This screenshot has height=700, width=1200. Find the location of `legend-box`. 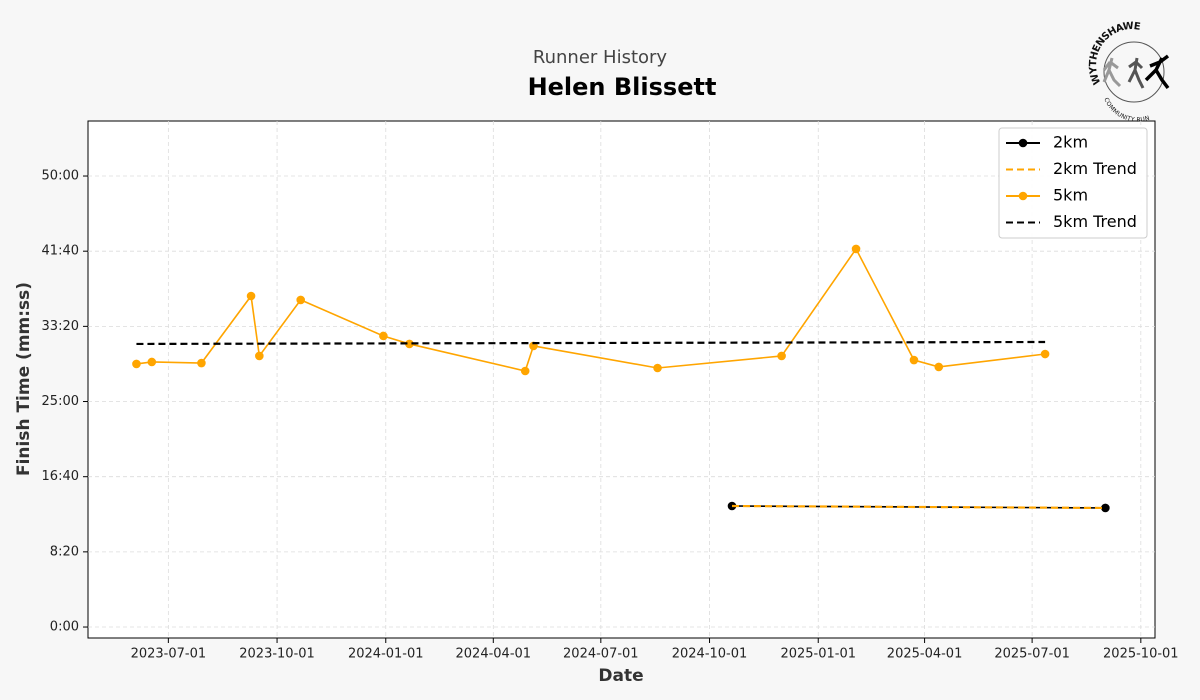

legend-box is located at coordinates (1073, 183).